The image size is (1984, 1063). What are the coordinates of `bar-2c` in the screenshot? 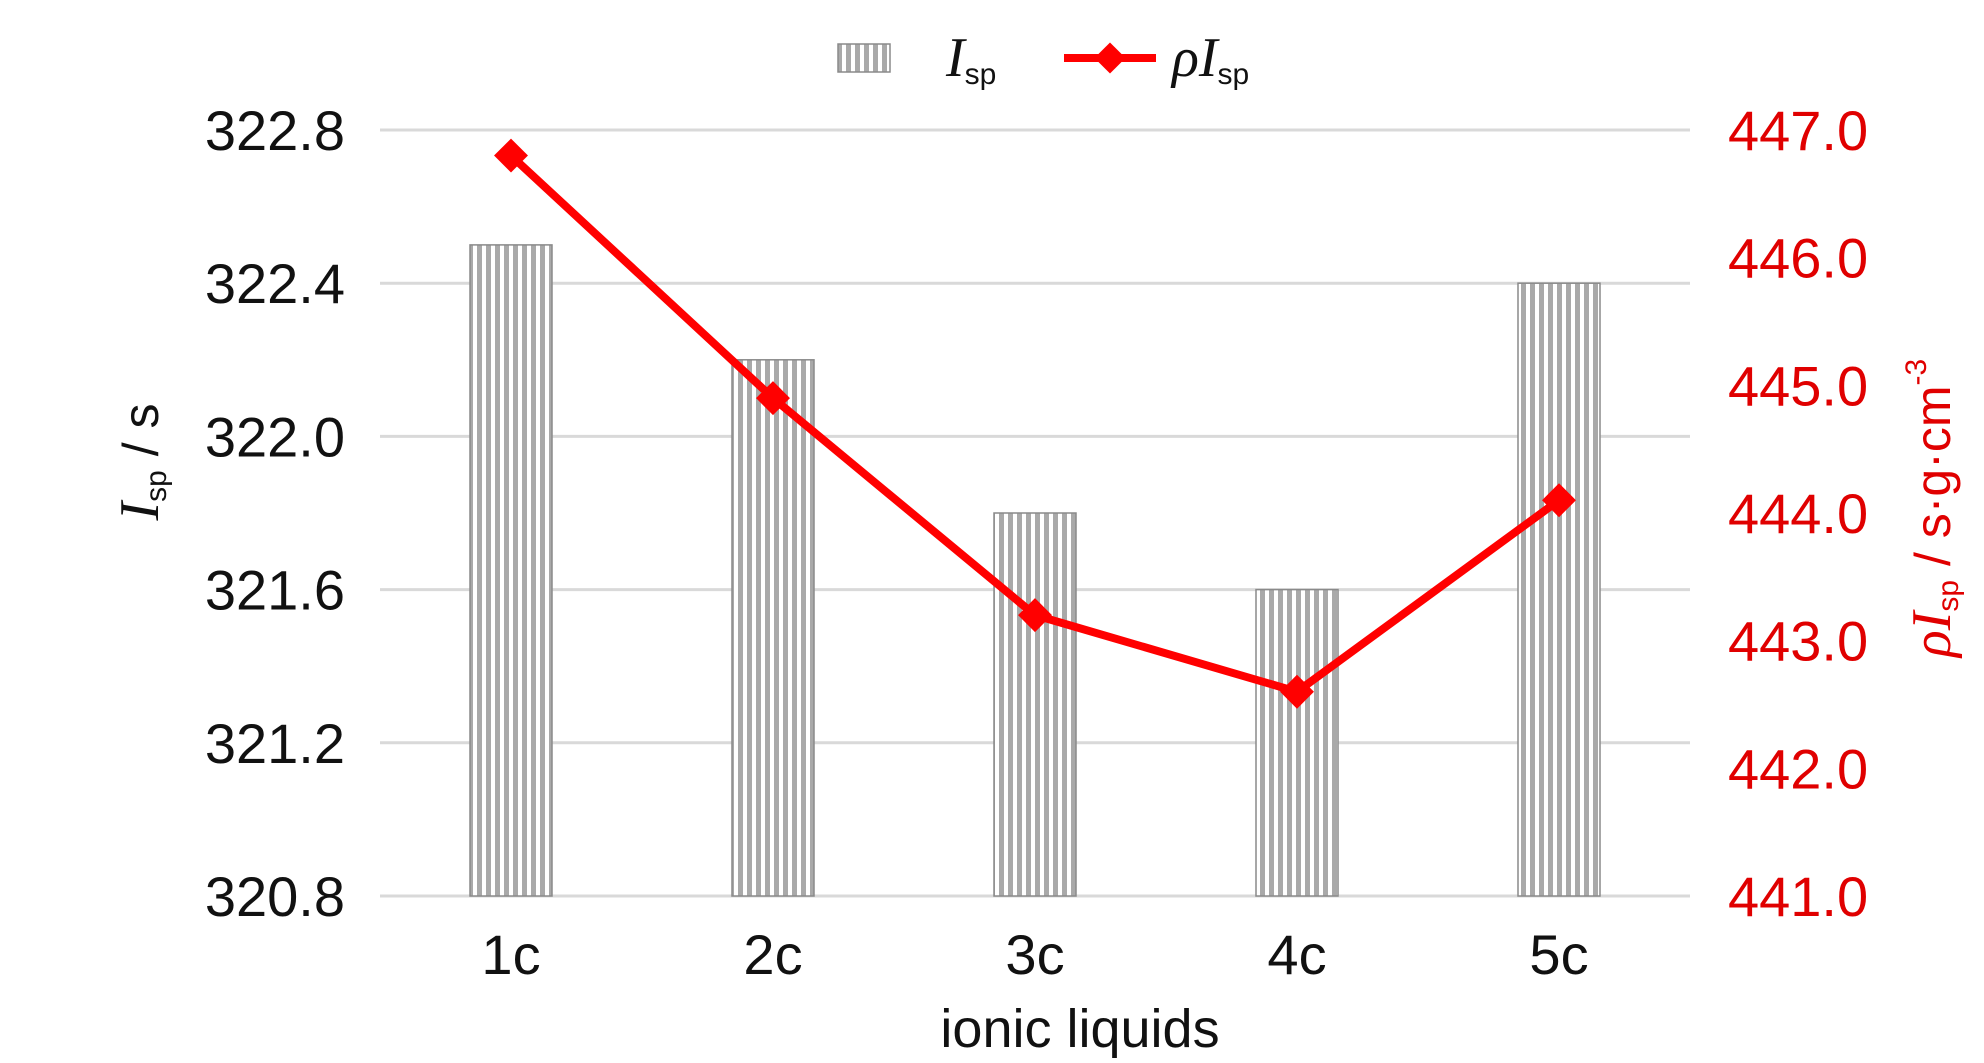 It's located at (773, 628).